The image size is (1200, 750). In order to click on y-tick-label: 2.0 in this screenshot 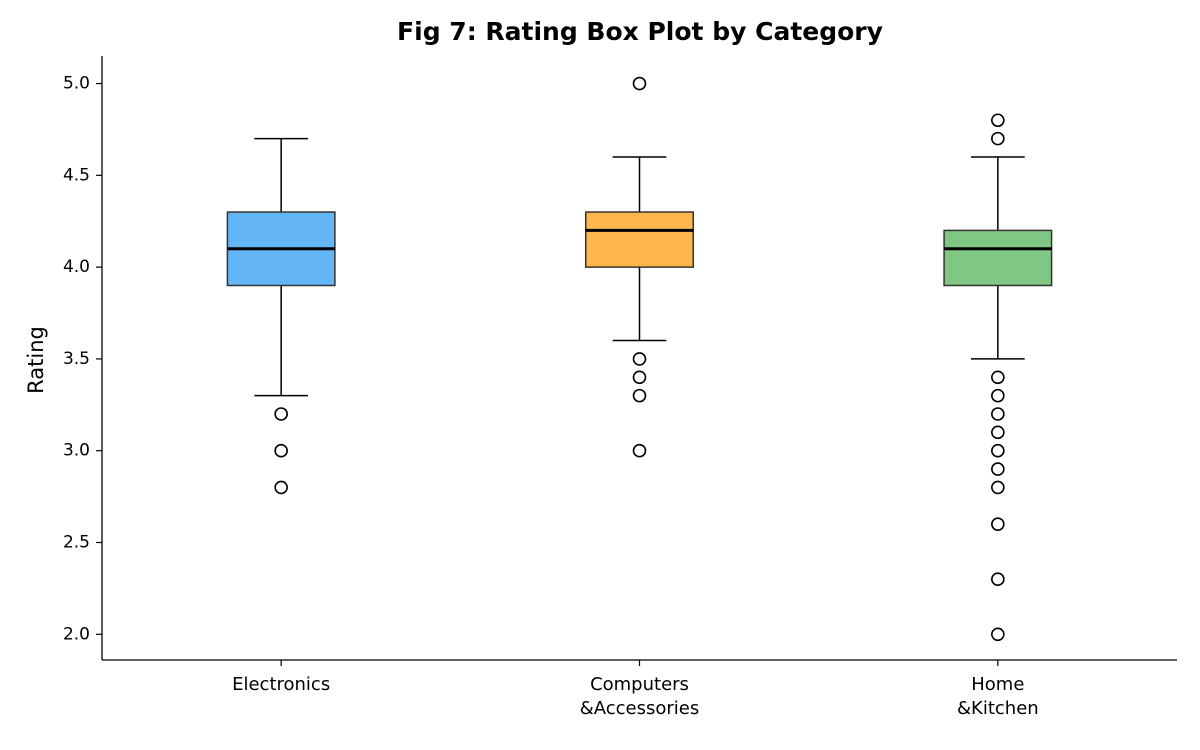, I will do `click(76, 634)`.